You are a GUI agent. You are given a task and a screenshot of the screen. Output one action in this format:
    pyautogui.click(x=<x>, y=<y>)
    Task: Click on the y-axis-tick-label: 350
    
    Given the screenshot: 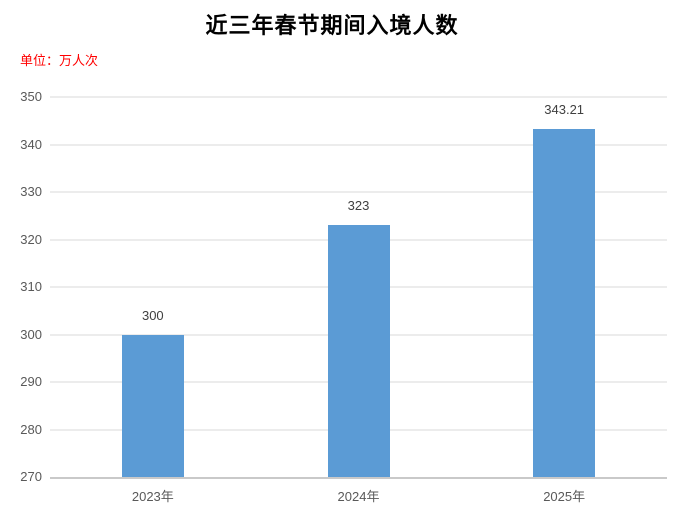 What is the action you would take?
    pyautogui.click(x=31, y=96)
    